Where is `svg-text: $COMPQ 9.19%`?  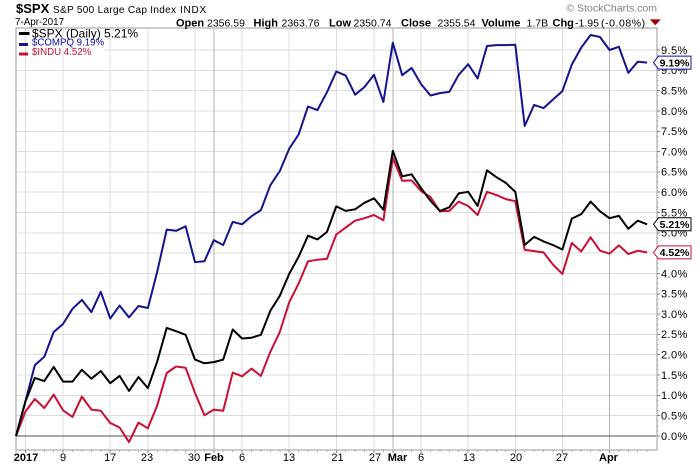
svg-text: $COMPQ 9.19% is located at coordinates (68, 42).